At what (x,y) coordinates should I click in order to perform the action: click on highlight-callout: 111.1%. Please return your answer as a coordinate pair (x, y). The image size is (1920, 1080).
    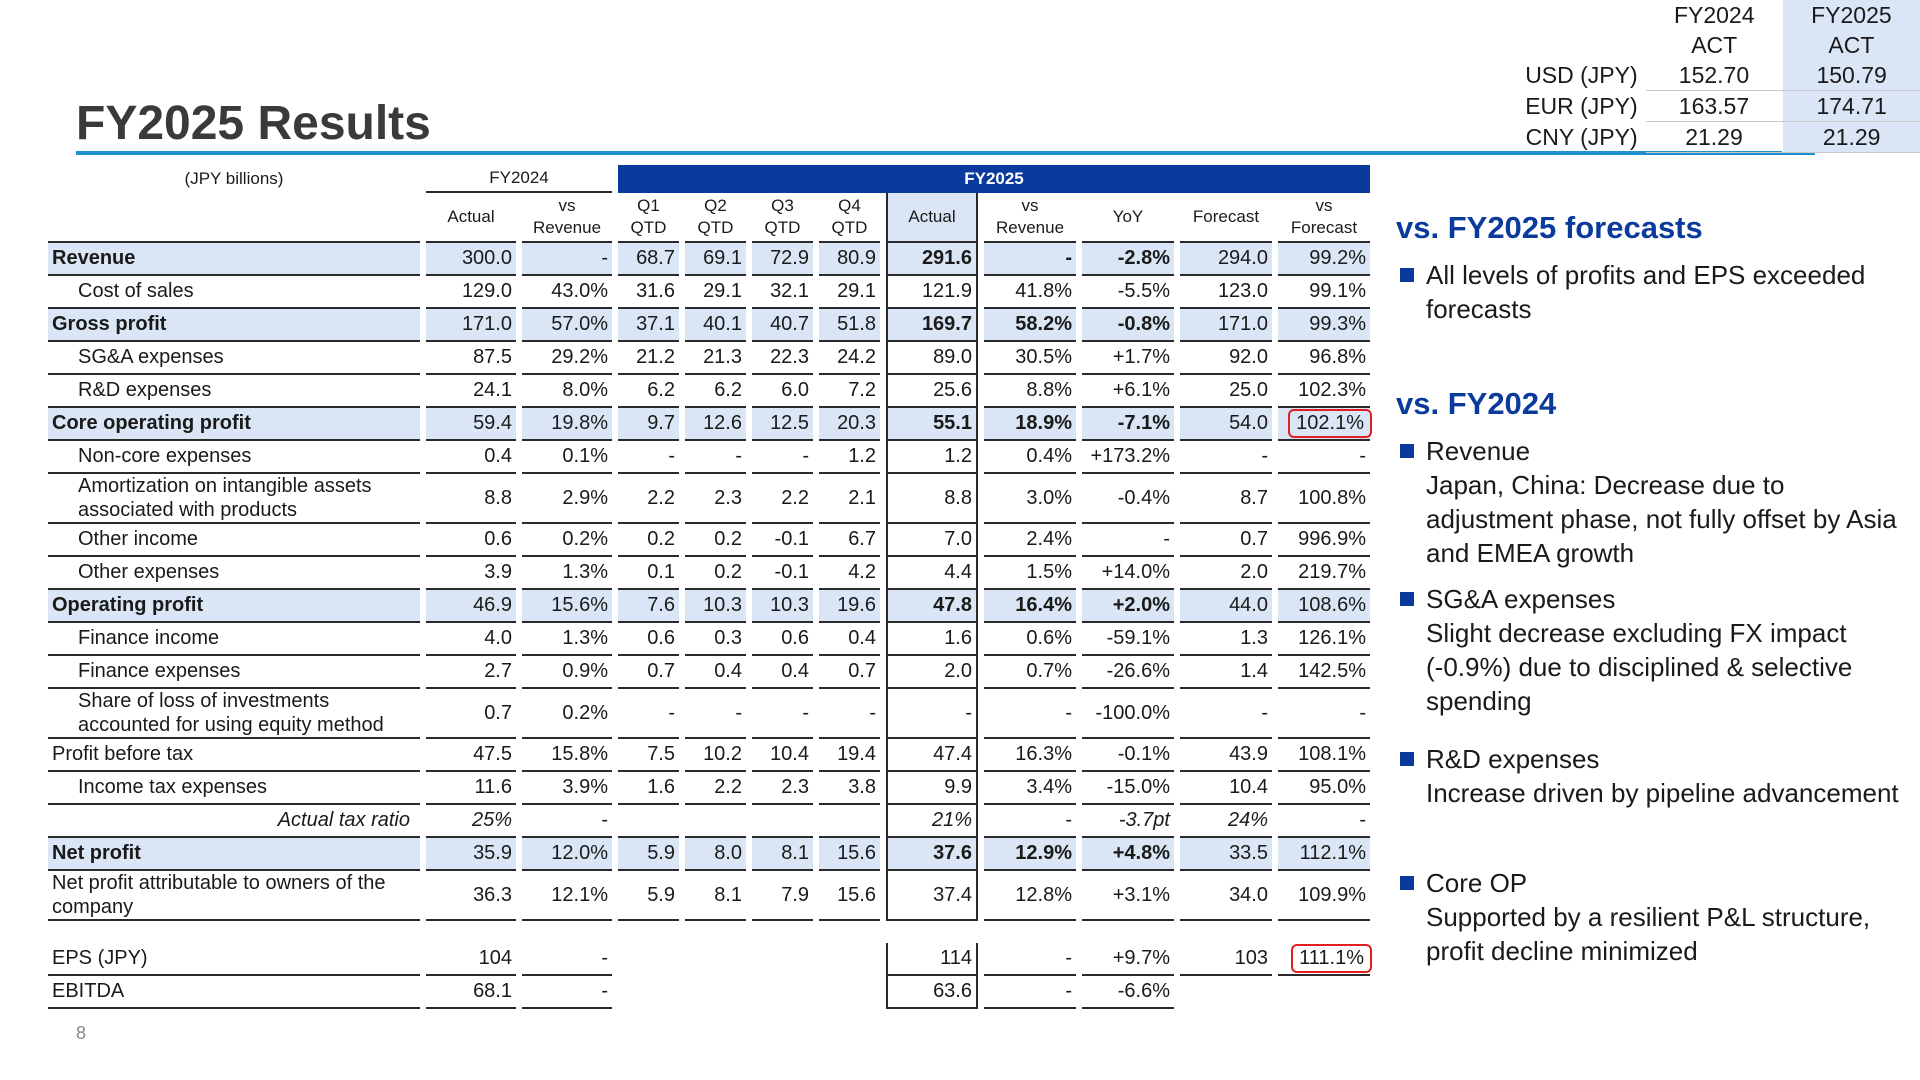
    Looking at the image, I should click on (1331, 958).